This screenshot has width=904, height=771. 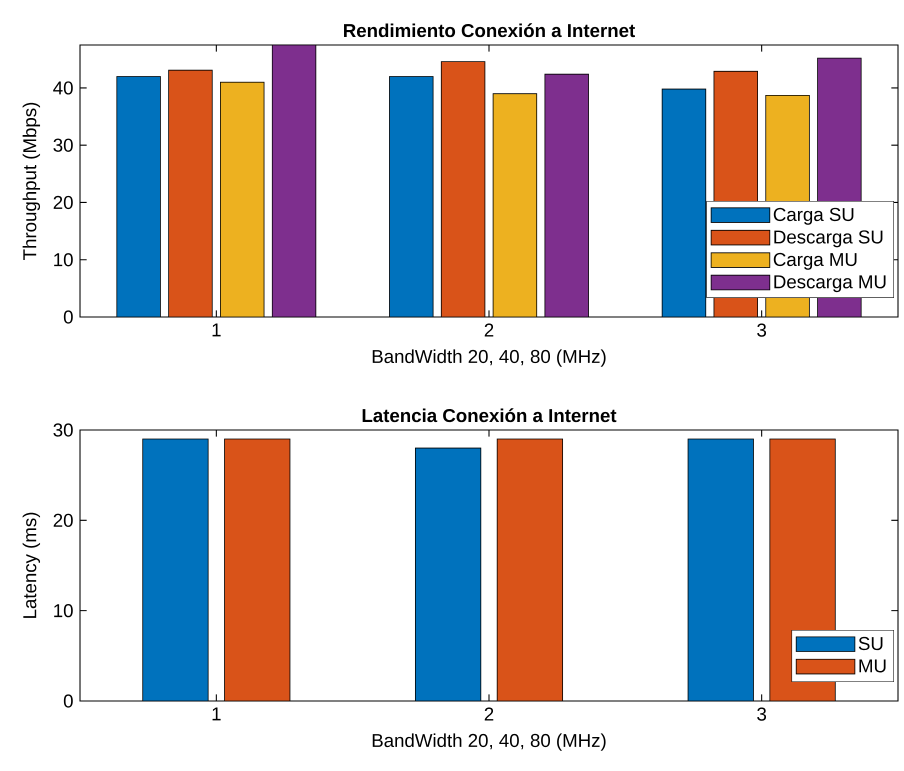 I want to click on chart-title: Rendimiento Conexión a Internet, so click(x=489, y=30).